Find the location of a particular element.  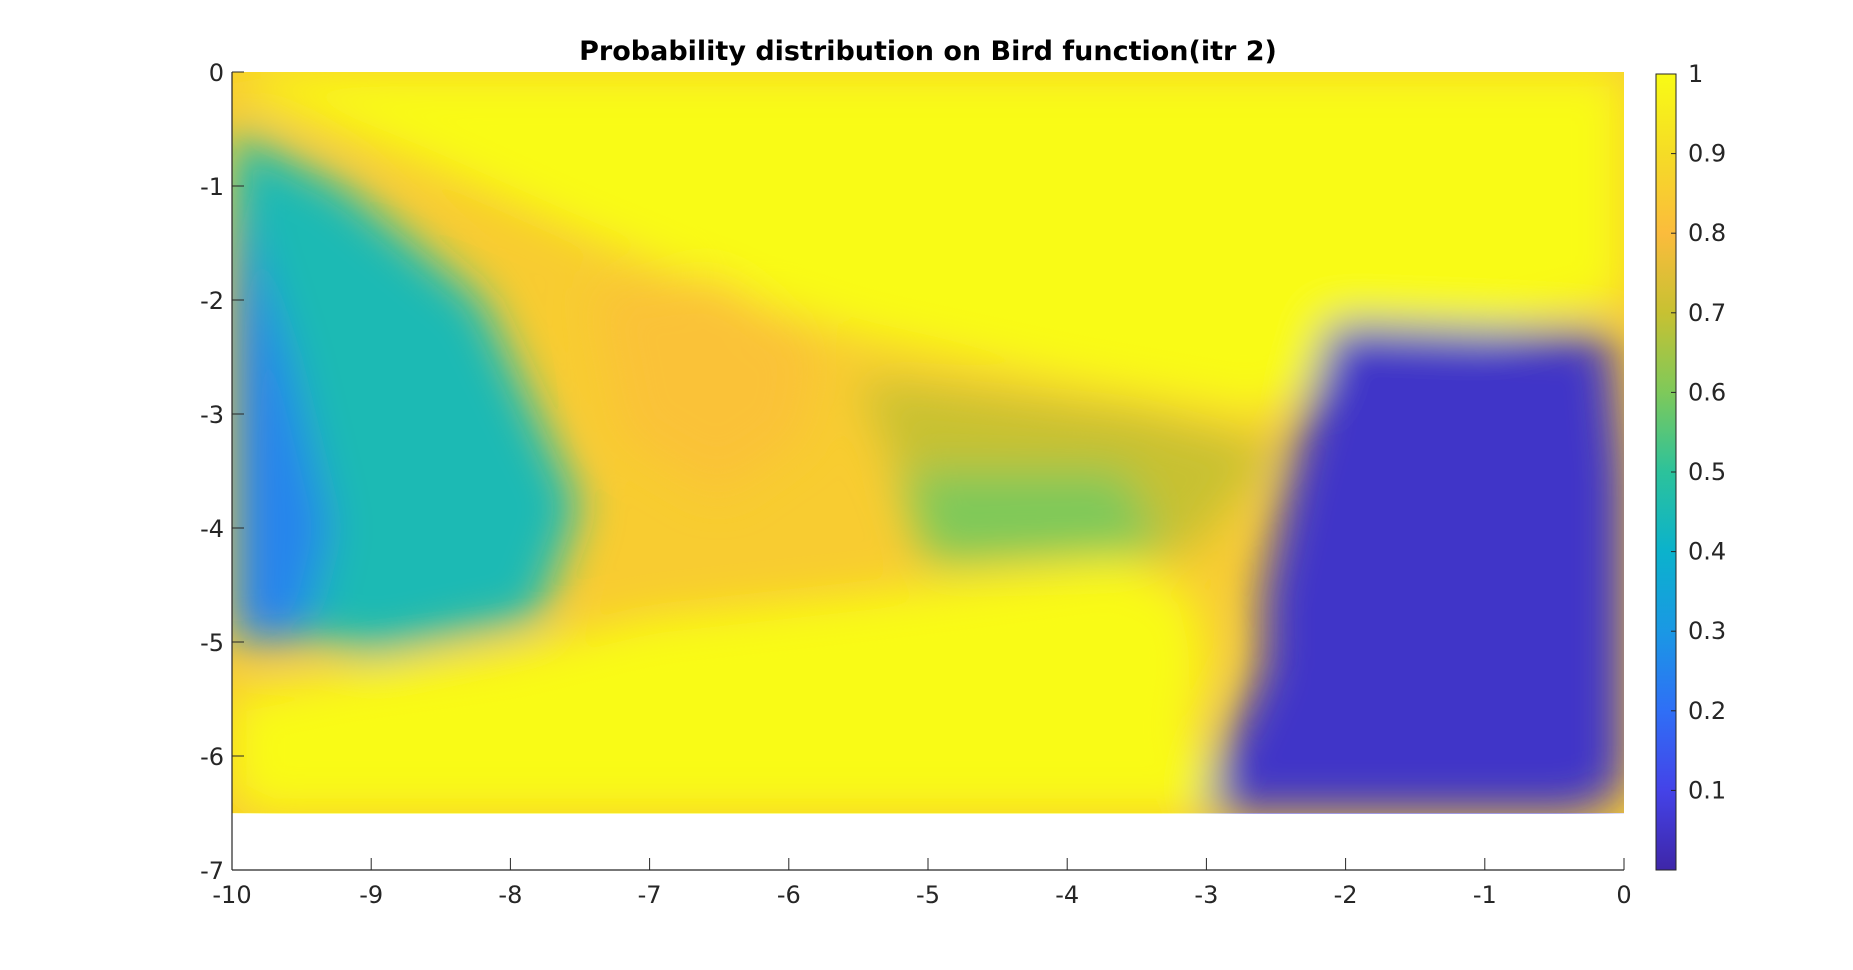

x-tick-label: -3 is located at coordinates (1206, 895).